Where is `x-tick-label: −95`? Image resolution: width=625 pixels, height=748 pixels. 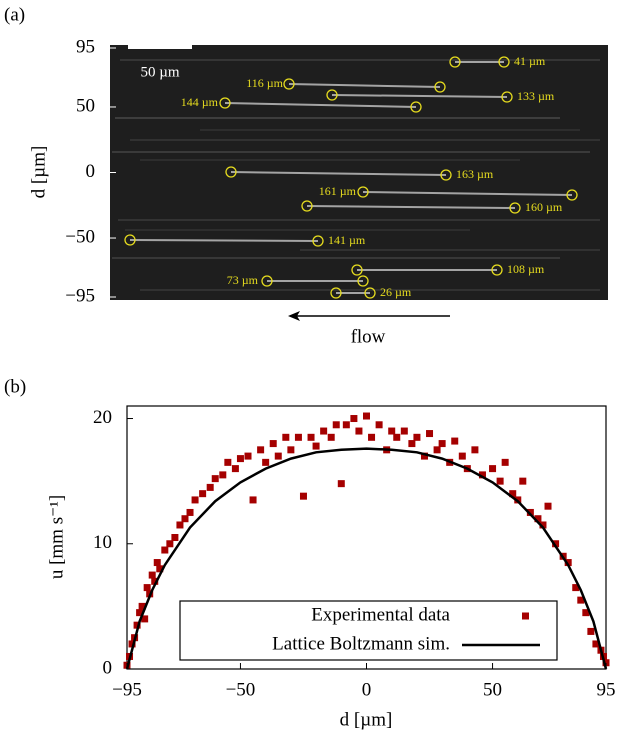 x-tick-label: −95 is located at coordinates (127, 689).